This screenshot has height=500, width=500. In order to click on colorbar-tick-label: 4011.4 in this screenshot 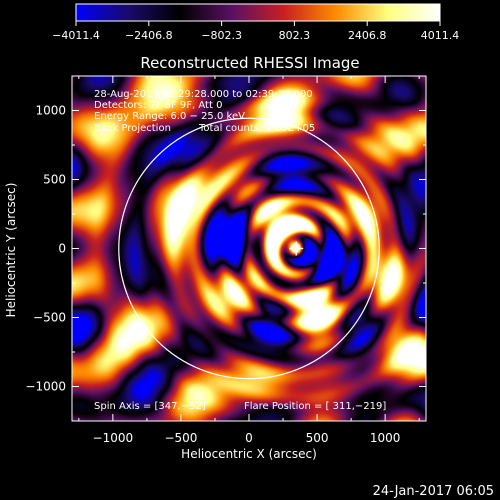, I will do `click(440, 35)`.